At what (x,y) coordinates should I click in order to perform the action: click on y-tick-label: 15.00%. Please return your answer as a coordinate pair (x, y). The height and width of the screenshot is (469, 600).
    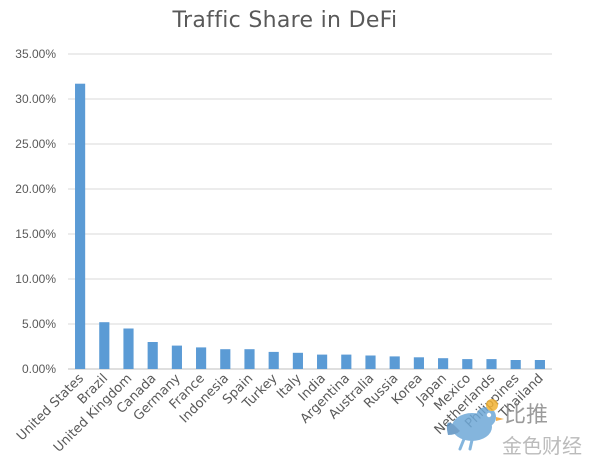
    Looking at the image, I should click on (35, 234).